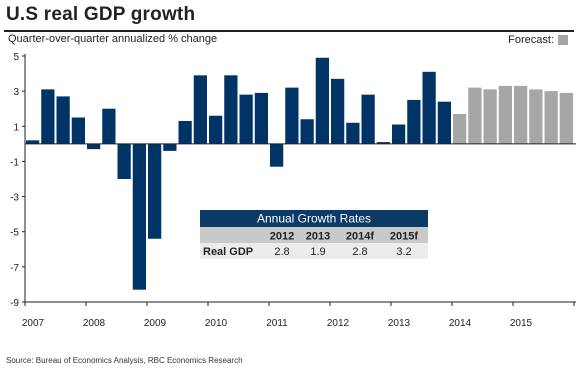  I want to click on table-header-row, so click(314, 235).